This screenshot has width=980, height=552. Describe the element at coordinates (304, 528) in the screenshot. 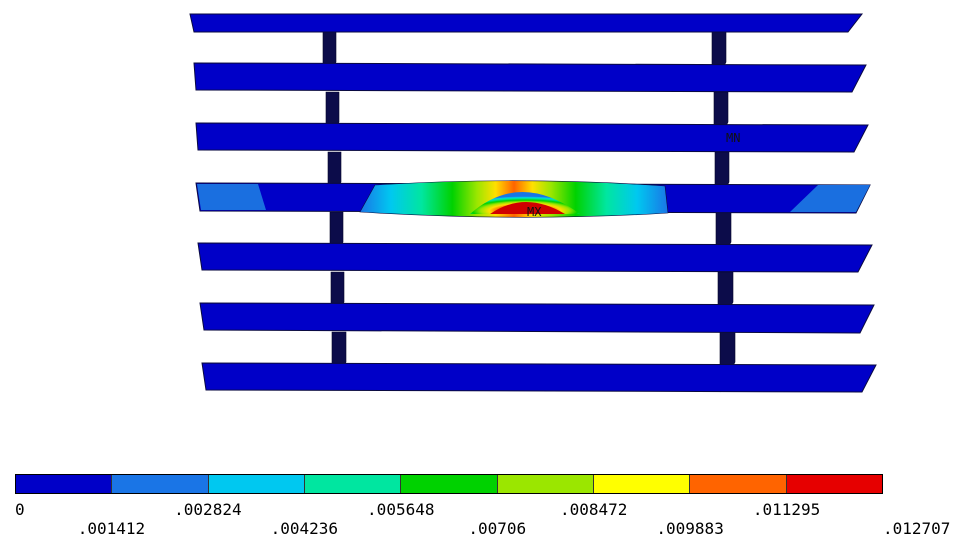

I see `legend-tick-label: .004236` at that location.